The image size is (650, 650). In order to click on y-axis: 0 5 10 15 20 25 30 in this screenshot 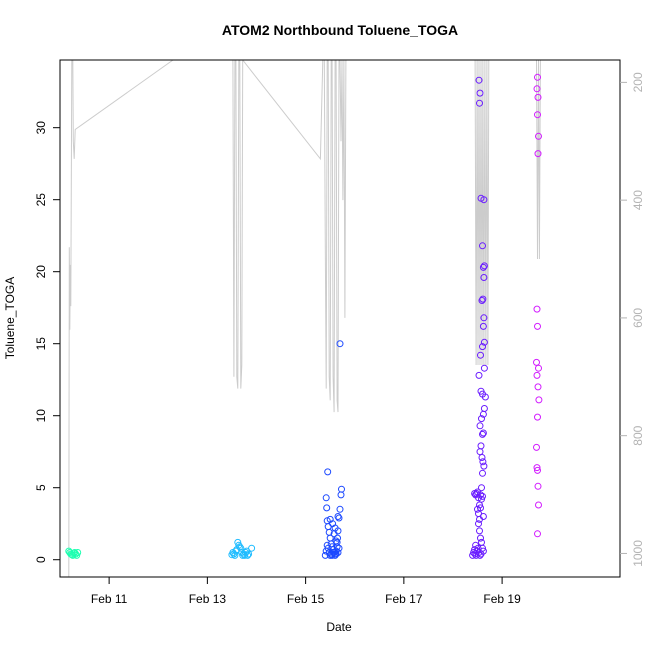, I will do `click(47, 342)`.